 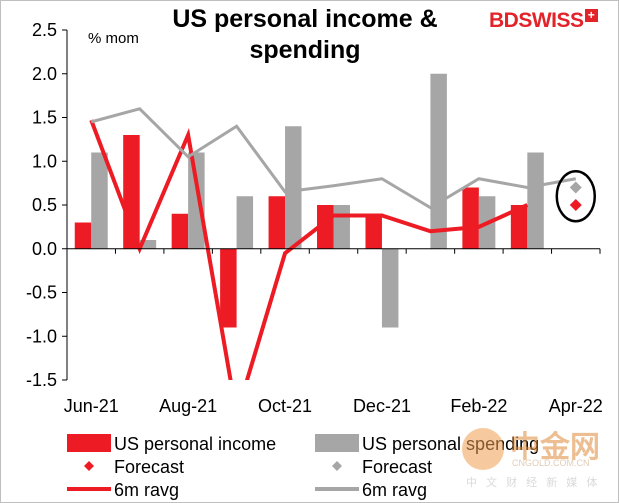 What do you see at coordinates (113, 38) in the screenshot?
I see `unit-label: % mom` at bounding box center [113, 38].